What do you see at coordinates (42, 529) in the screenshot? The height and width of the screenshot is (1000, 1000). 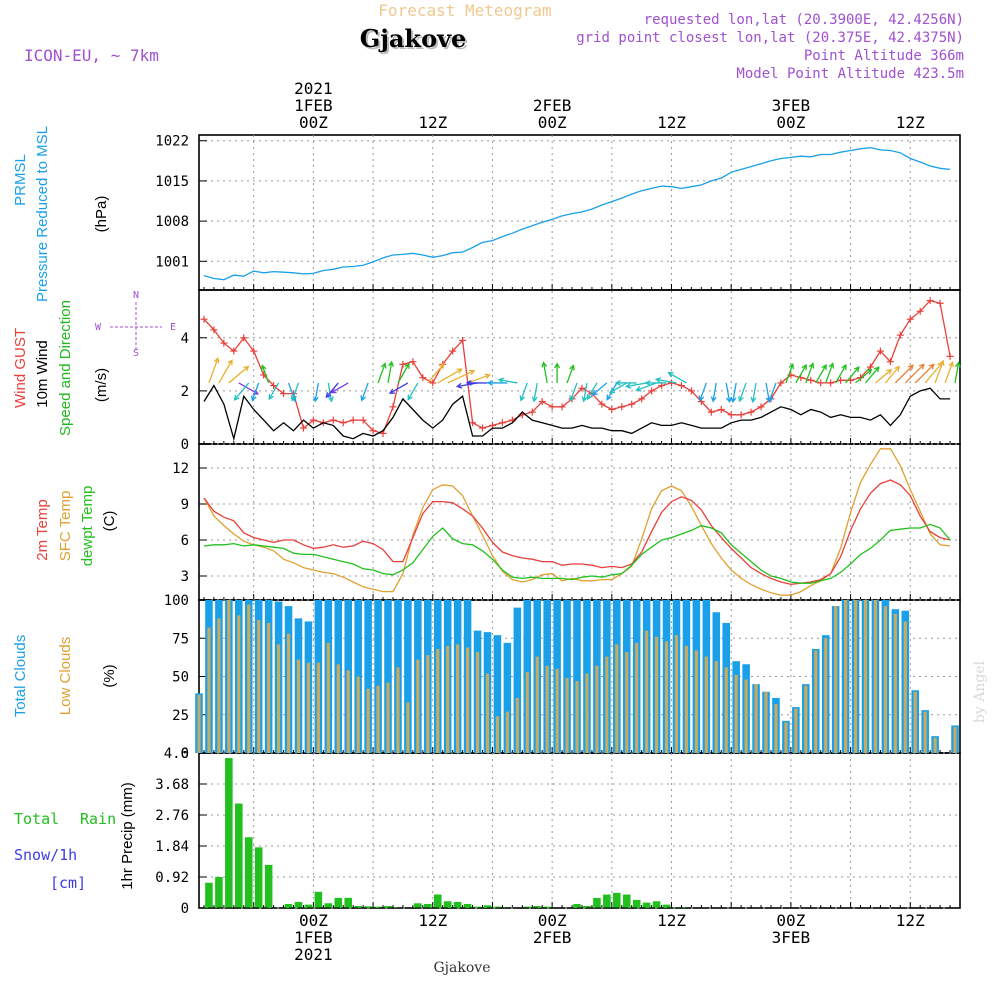 I see `temp2m-label: 2m Temp` at bounding box center [42, 529].